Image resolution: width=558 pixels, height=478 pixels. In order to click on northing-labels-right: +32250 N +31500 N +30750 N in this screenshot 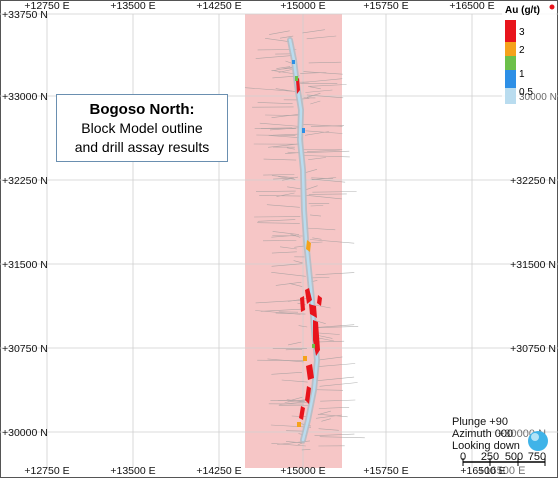, I will do `click(533, 265)`.